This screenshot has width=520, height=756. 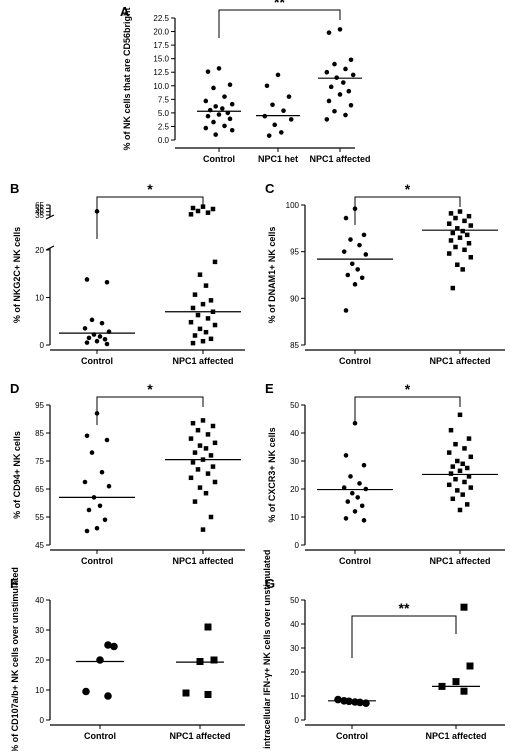 I want to click on y-tick-label: 40, so click(x=39, y=600).